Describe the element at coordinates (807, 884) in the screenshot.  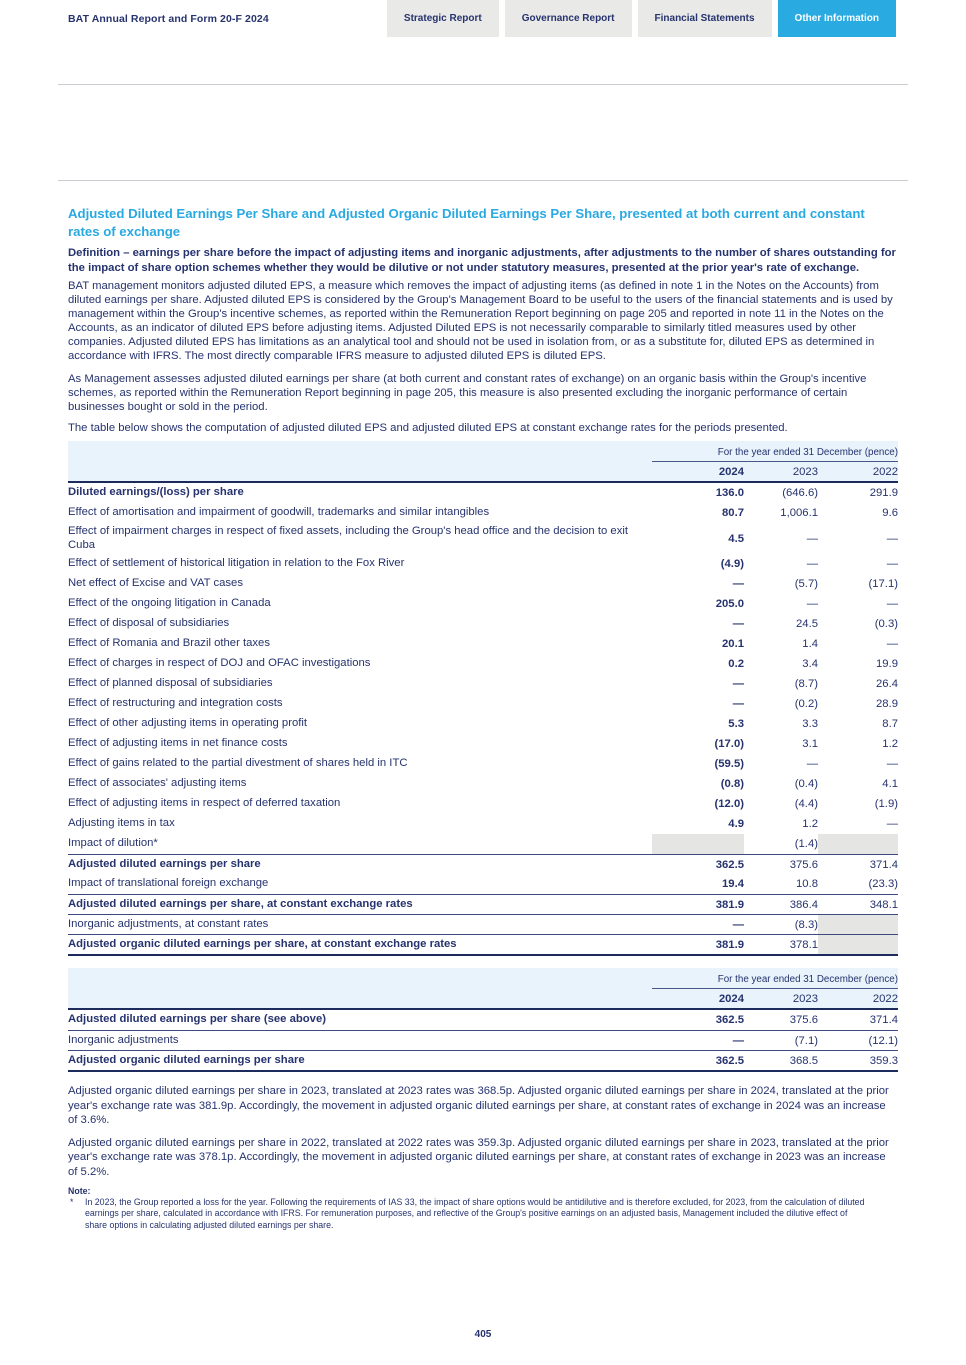
I see `table-cell: 10.8` at that location.